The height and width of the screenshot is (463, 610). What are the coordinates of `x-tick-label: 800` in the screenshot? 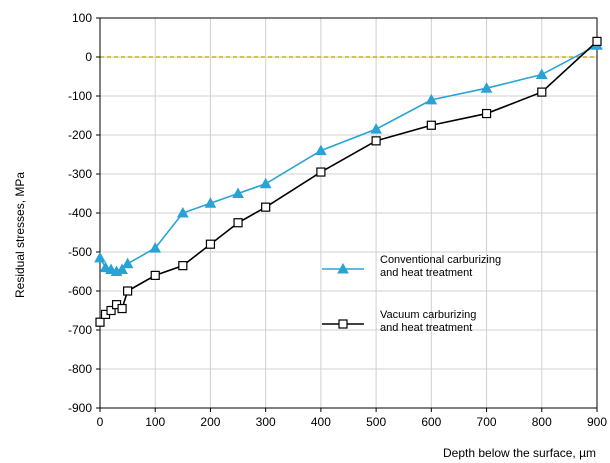 It's located at (542, 422).